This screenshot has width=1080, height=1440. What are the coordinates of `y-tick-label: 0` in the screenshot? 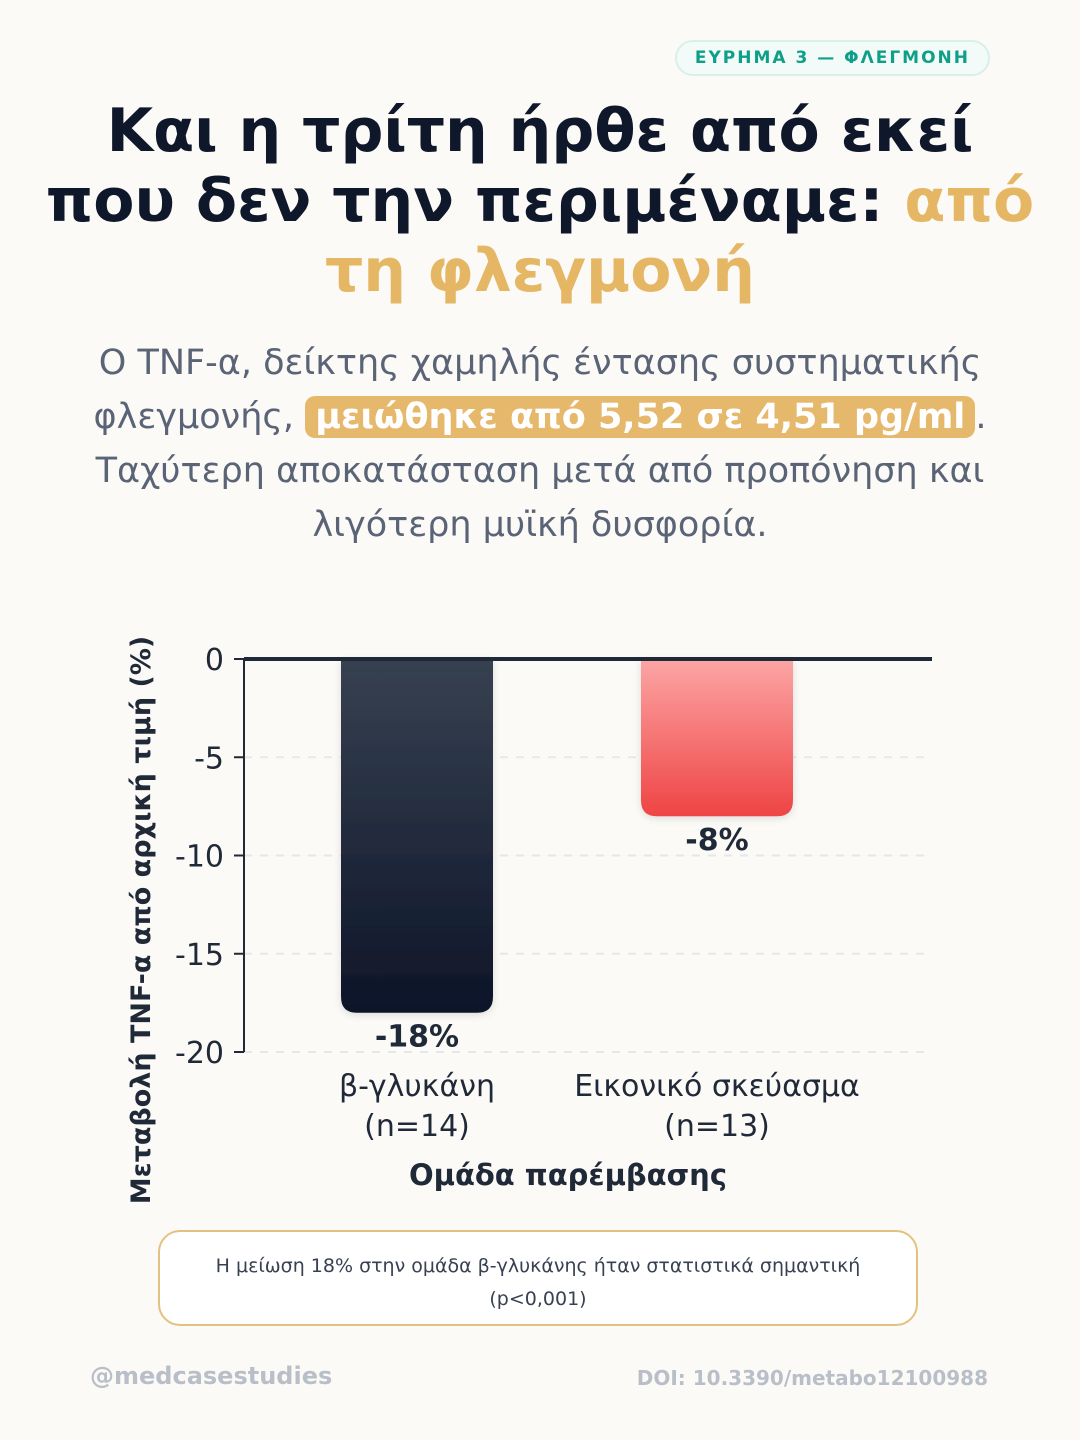 It's located at (214, 660).